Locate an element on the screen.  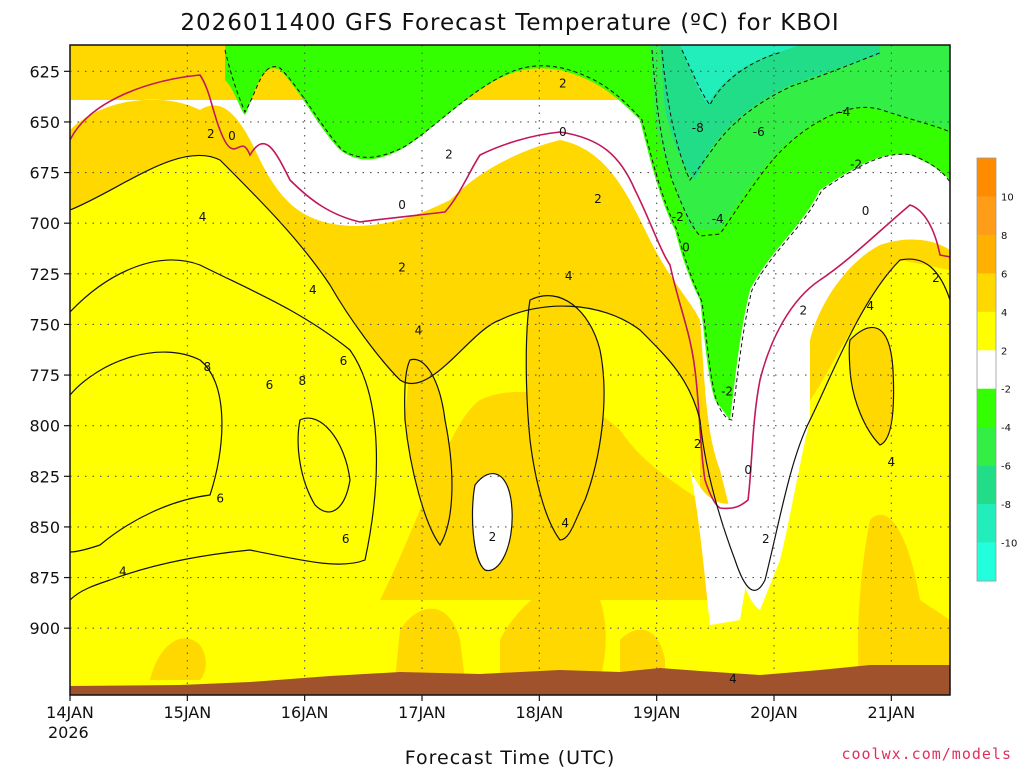
contour-label-19: 2 is located at coordinates (493, 537).